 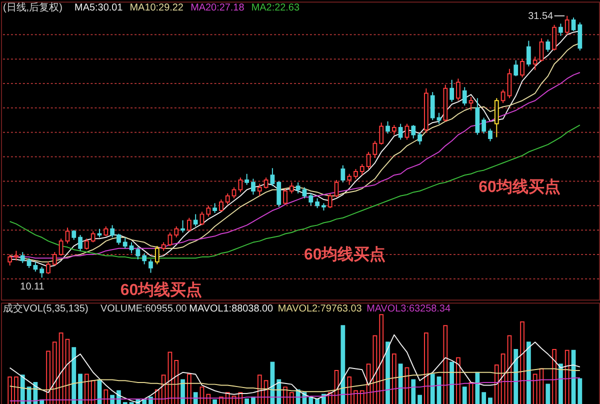 I want to click on text: MA5:30.01, so click(x=99, y=8).